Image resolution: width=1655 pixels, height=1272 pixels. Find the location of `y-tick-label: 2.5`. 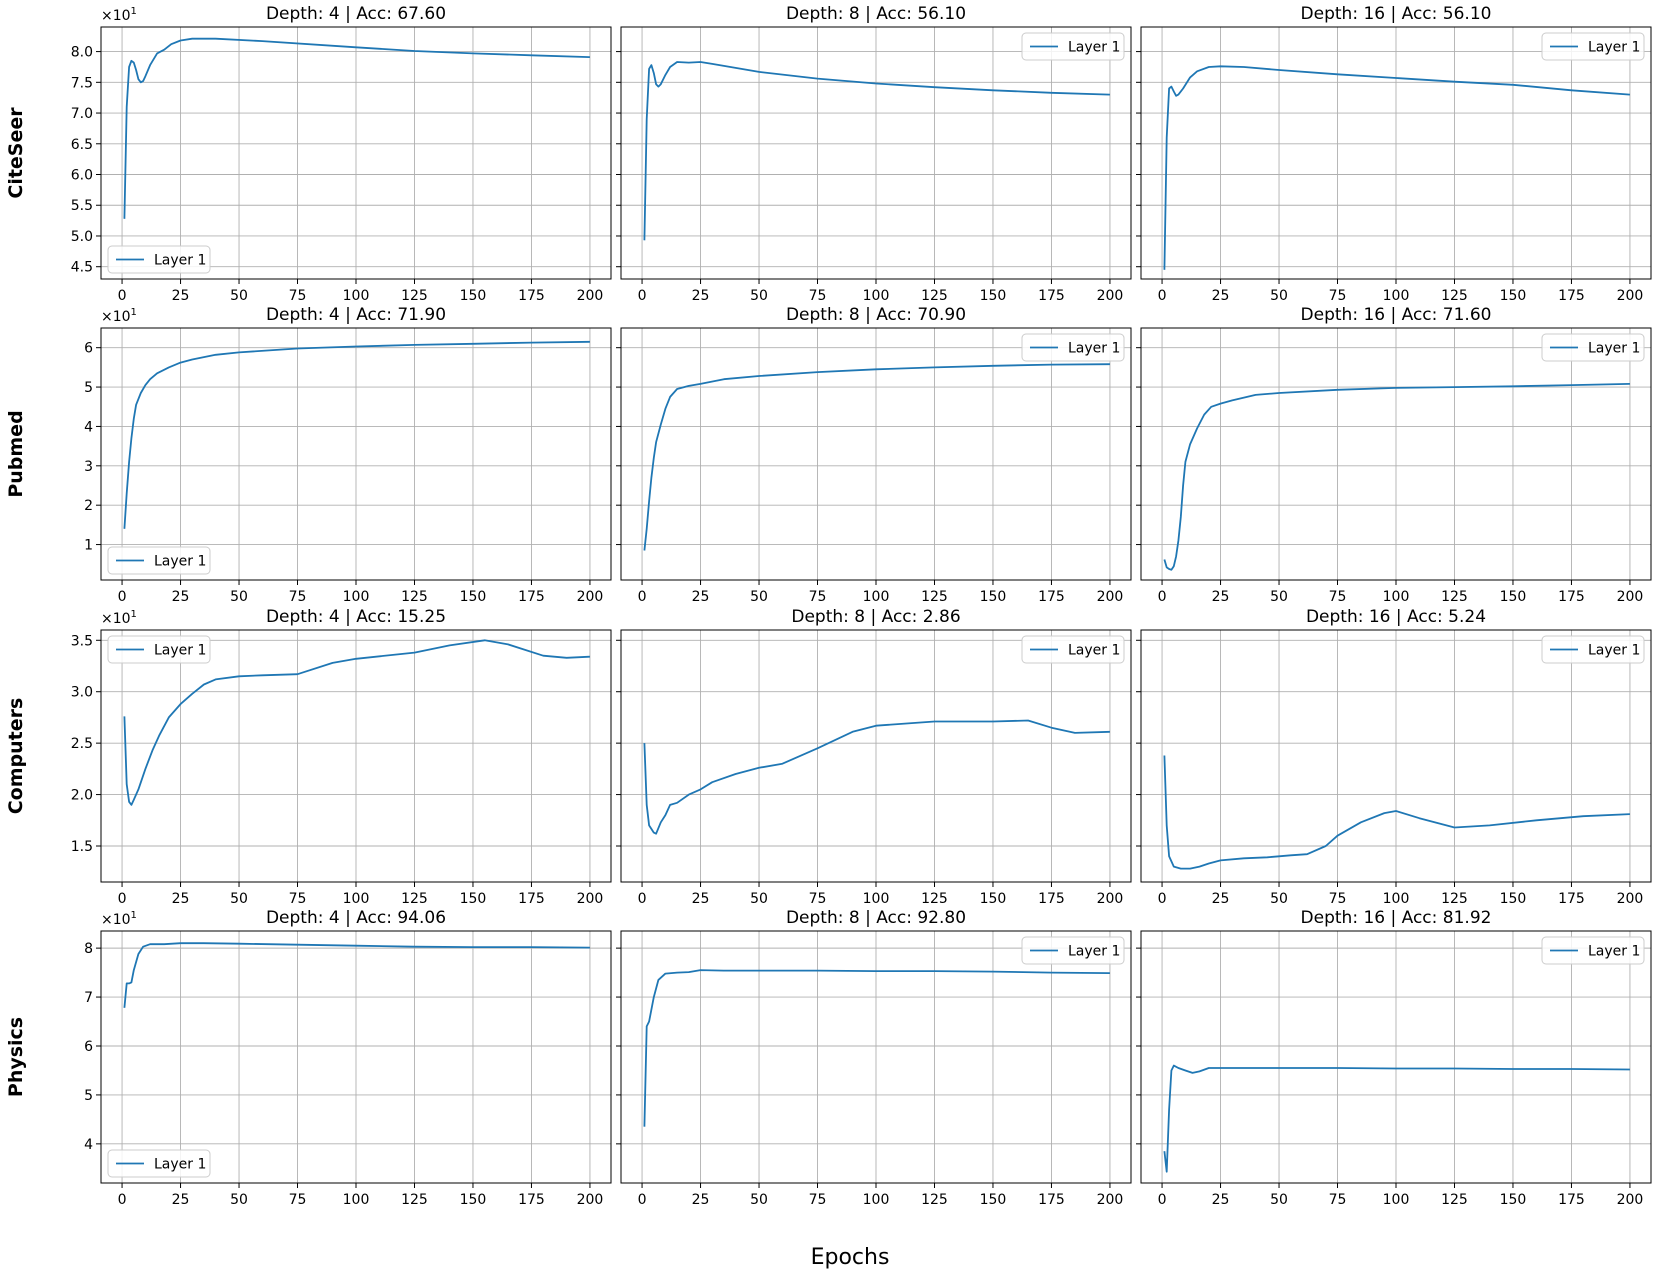

y-tick-label: 2.5 is located at coordinates (82, 744).